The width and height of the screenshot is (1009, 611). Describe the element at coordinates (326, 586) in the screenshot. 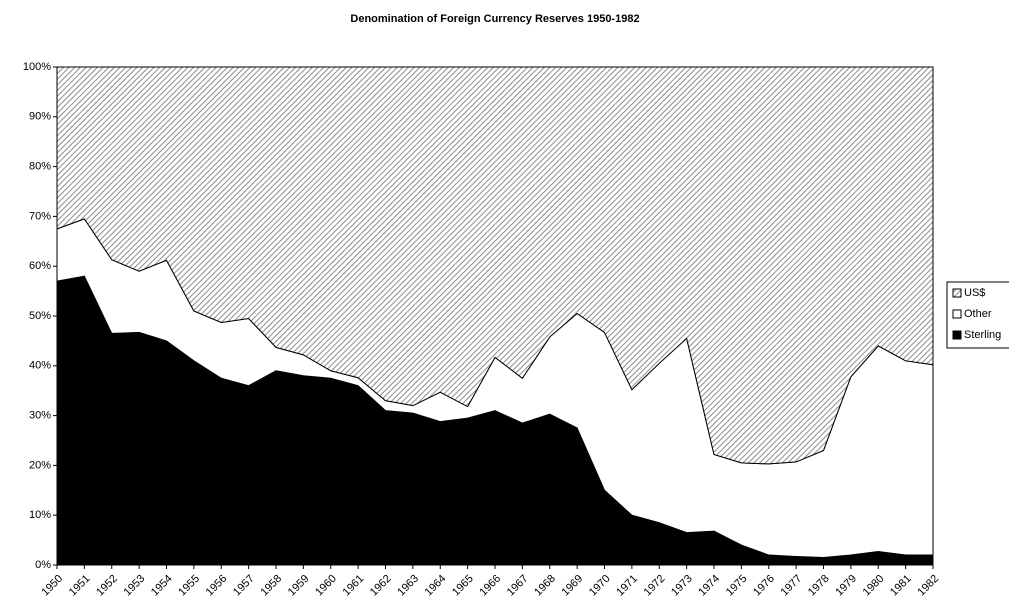

I see `x-tick-label: 1960` at that location.